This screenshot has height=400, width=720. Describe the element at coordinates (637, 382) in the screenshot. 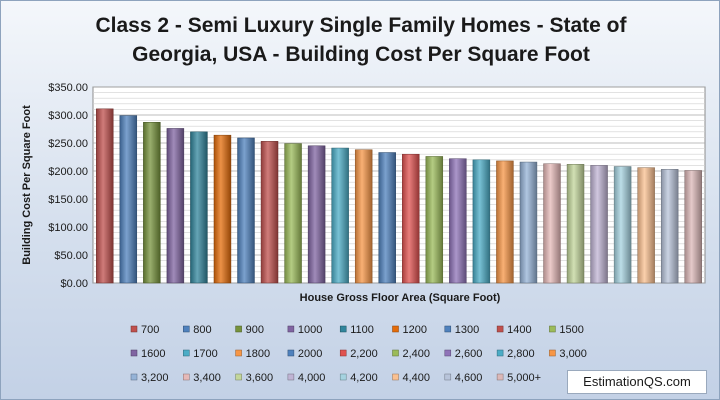

I see `watermark-box: EstimationQS.com` at that location.